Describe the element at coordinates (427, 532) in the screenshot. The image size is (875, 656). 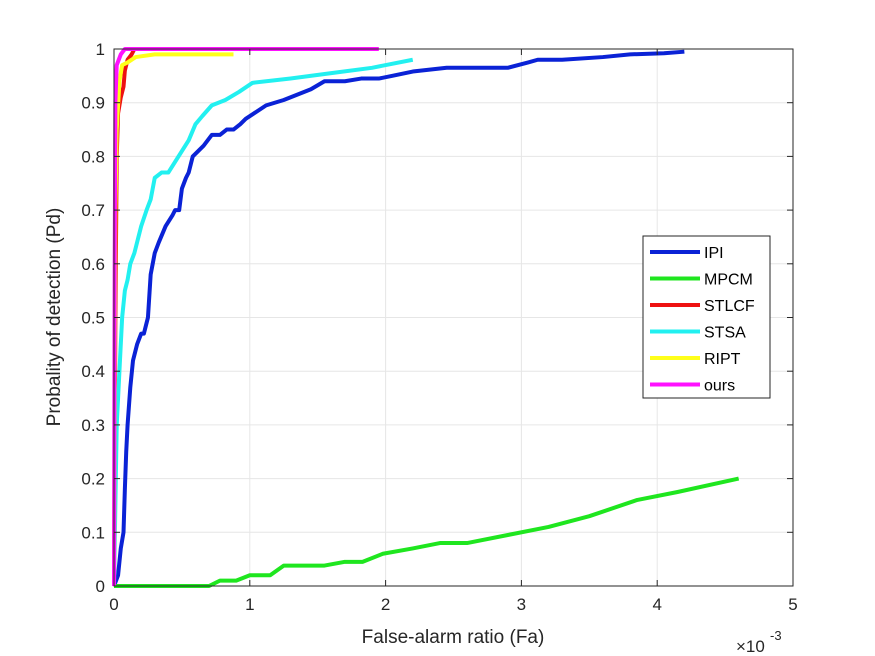
I see `series-line-mpcm` at that location.